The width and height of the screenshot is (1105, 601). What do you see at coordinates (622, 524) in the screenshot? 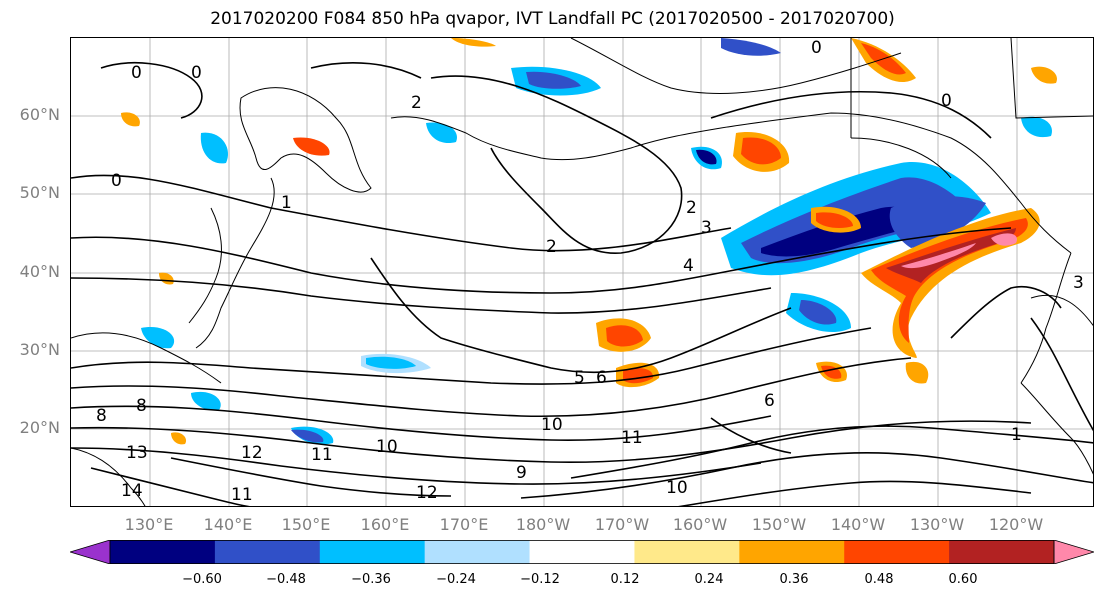
I see `lon-label: 170°W` at bounding box center [622, 524].